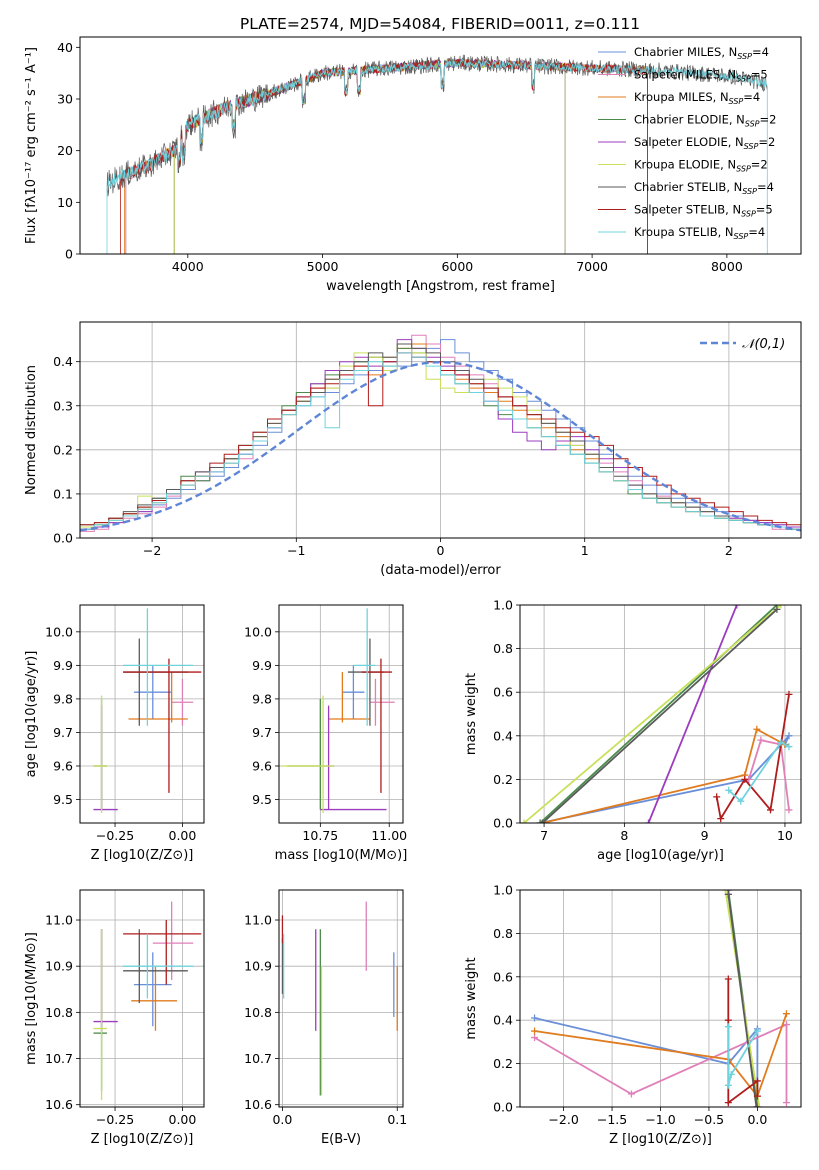 The image size is (819, 1170). Describe the element at coordinates (65, 150) in the screenshot. I see `y-tick-label: 20` at that location.